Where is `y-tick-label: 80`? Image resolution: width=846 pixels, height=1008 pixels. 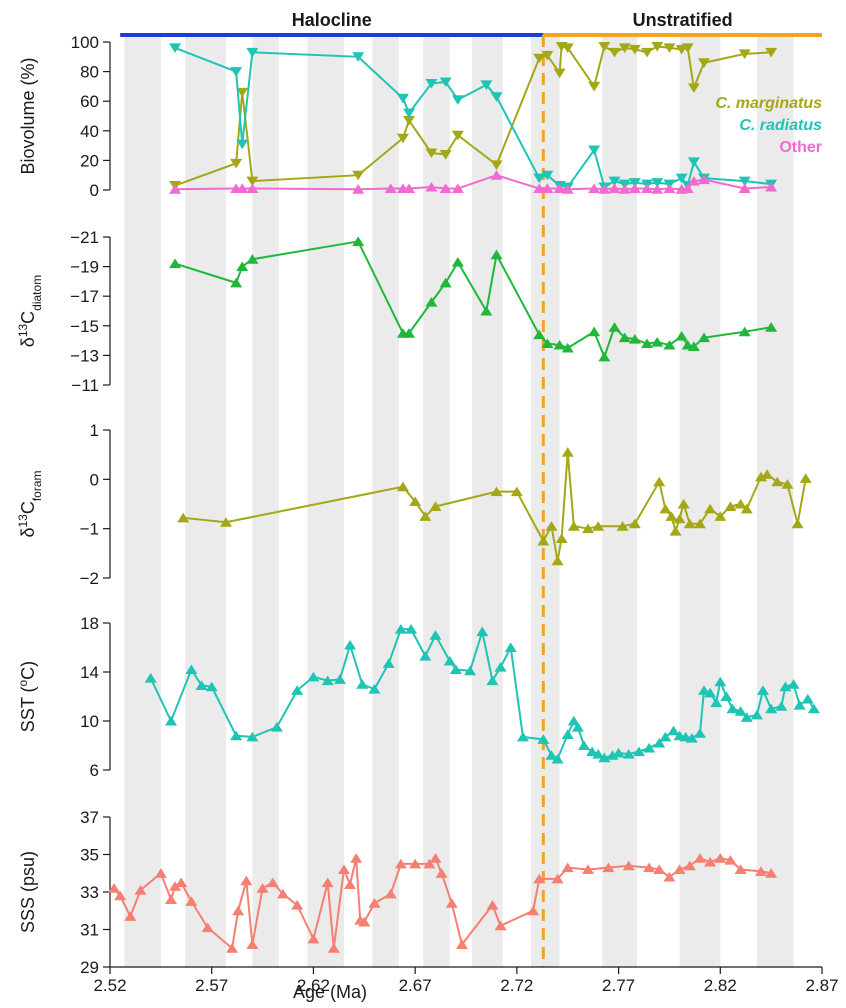 y-tick-label: 80 is located at coordinates (89, 72).